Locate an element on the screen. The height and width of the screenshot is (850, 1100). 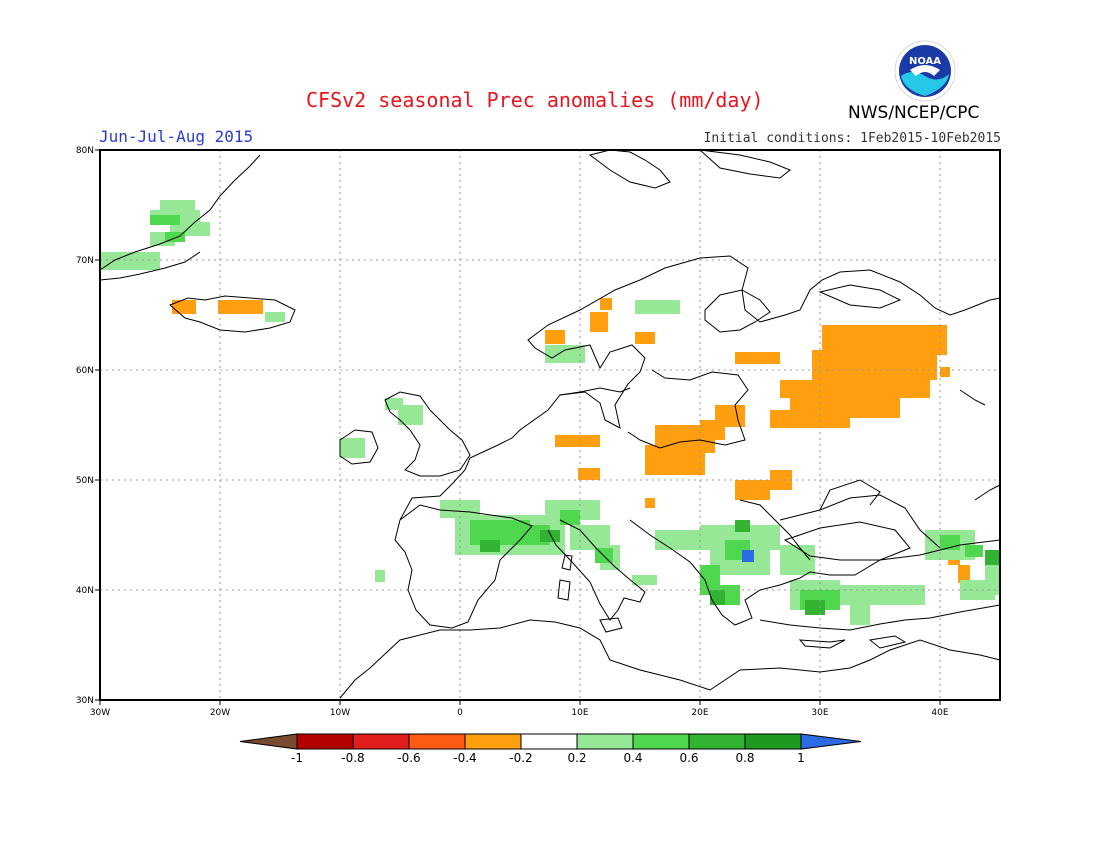
lon-tick-label: 10W is located at coordinates (340, 713).